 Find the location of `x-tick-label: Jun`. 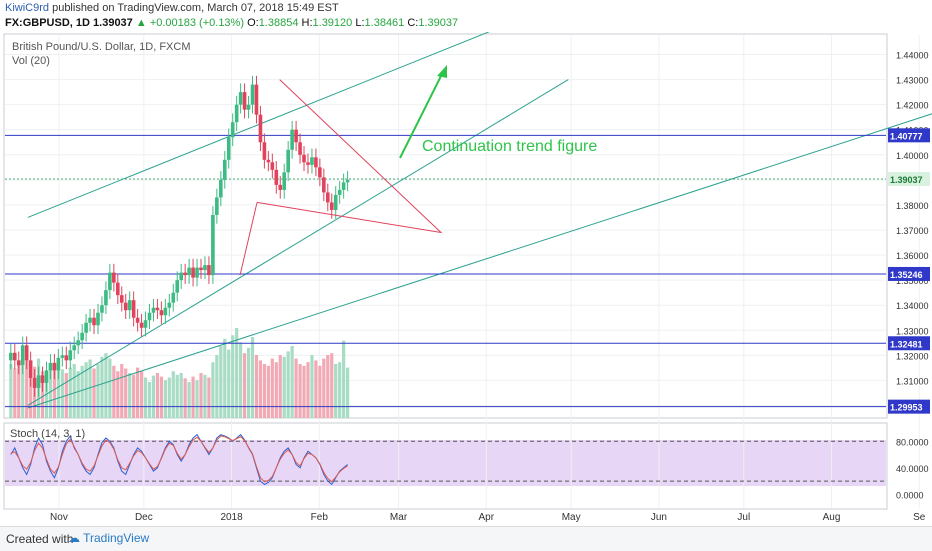

x-tick-label: Jun is located at coordinates (659, 517).